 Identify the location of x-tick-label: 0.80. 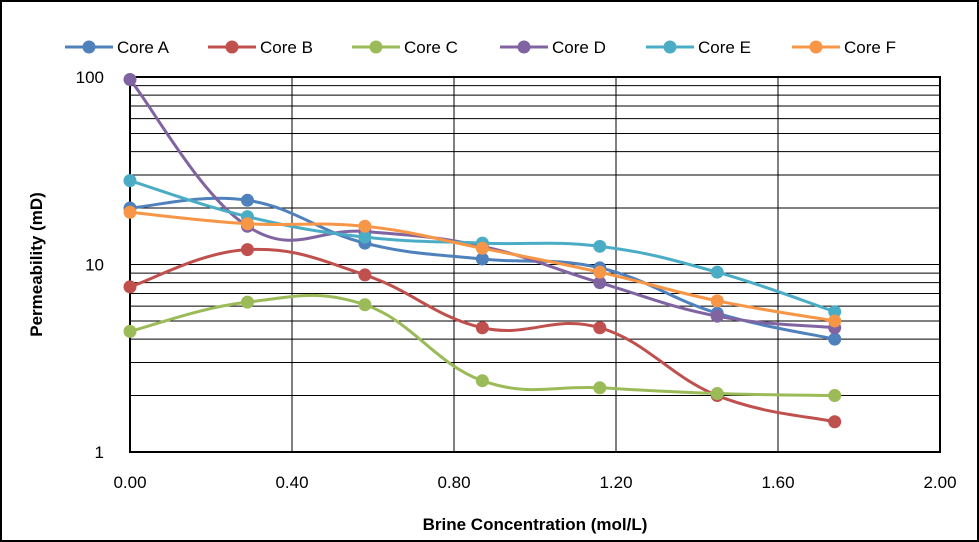
(453, 482).